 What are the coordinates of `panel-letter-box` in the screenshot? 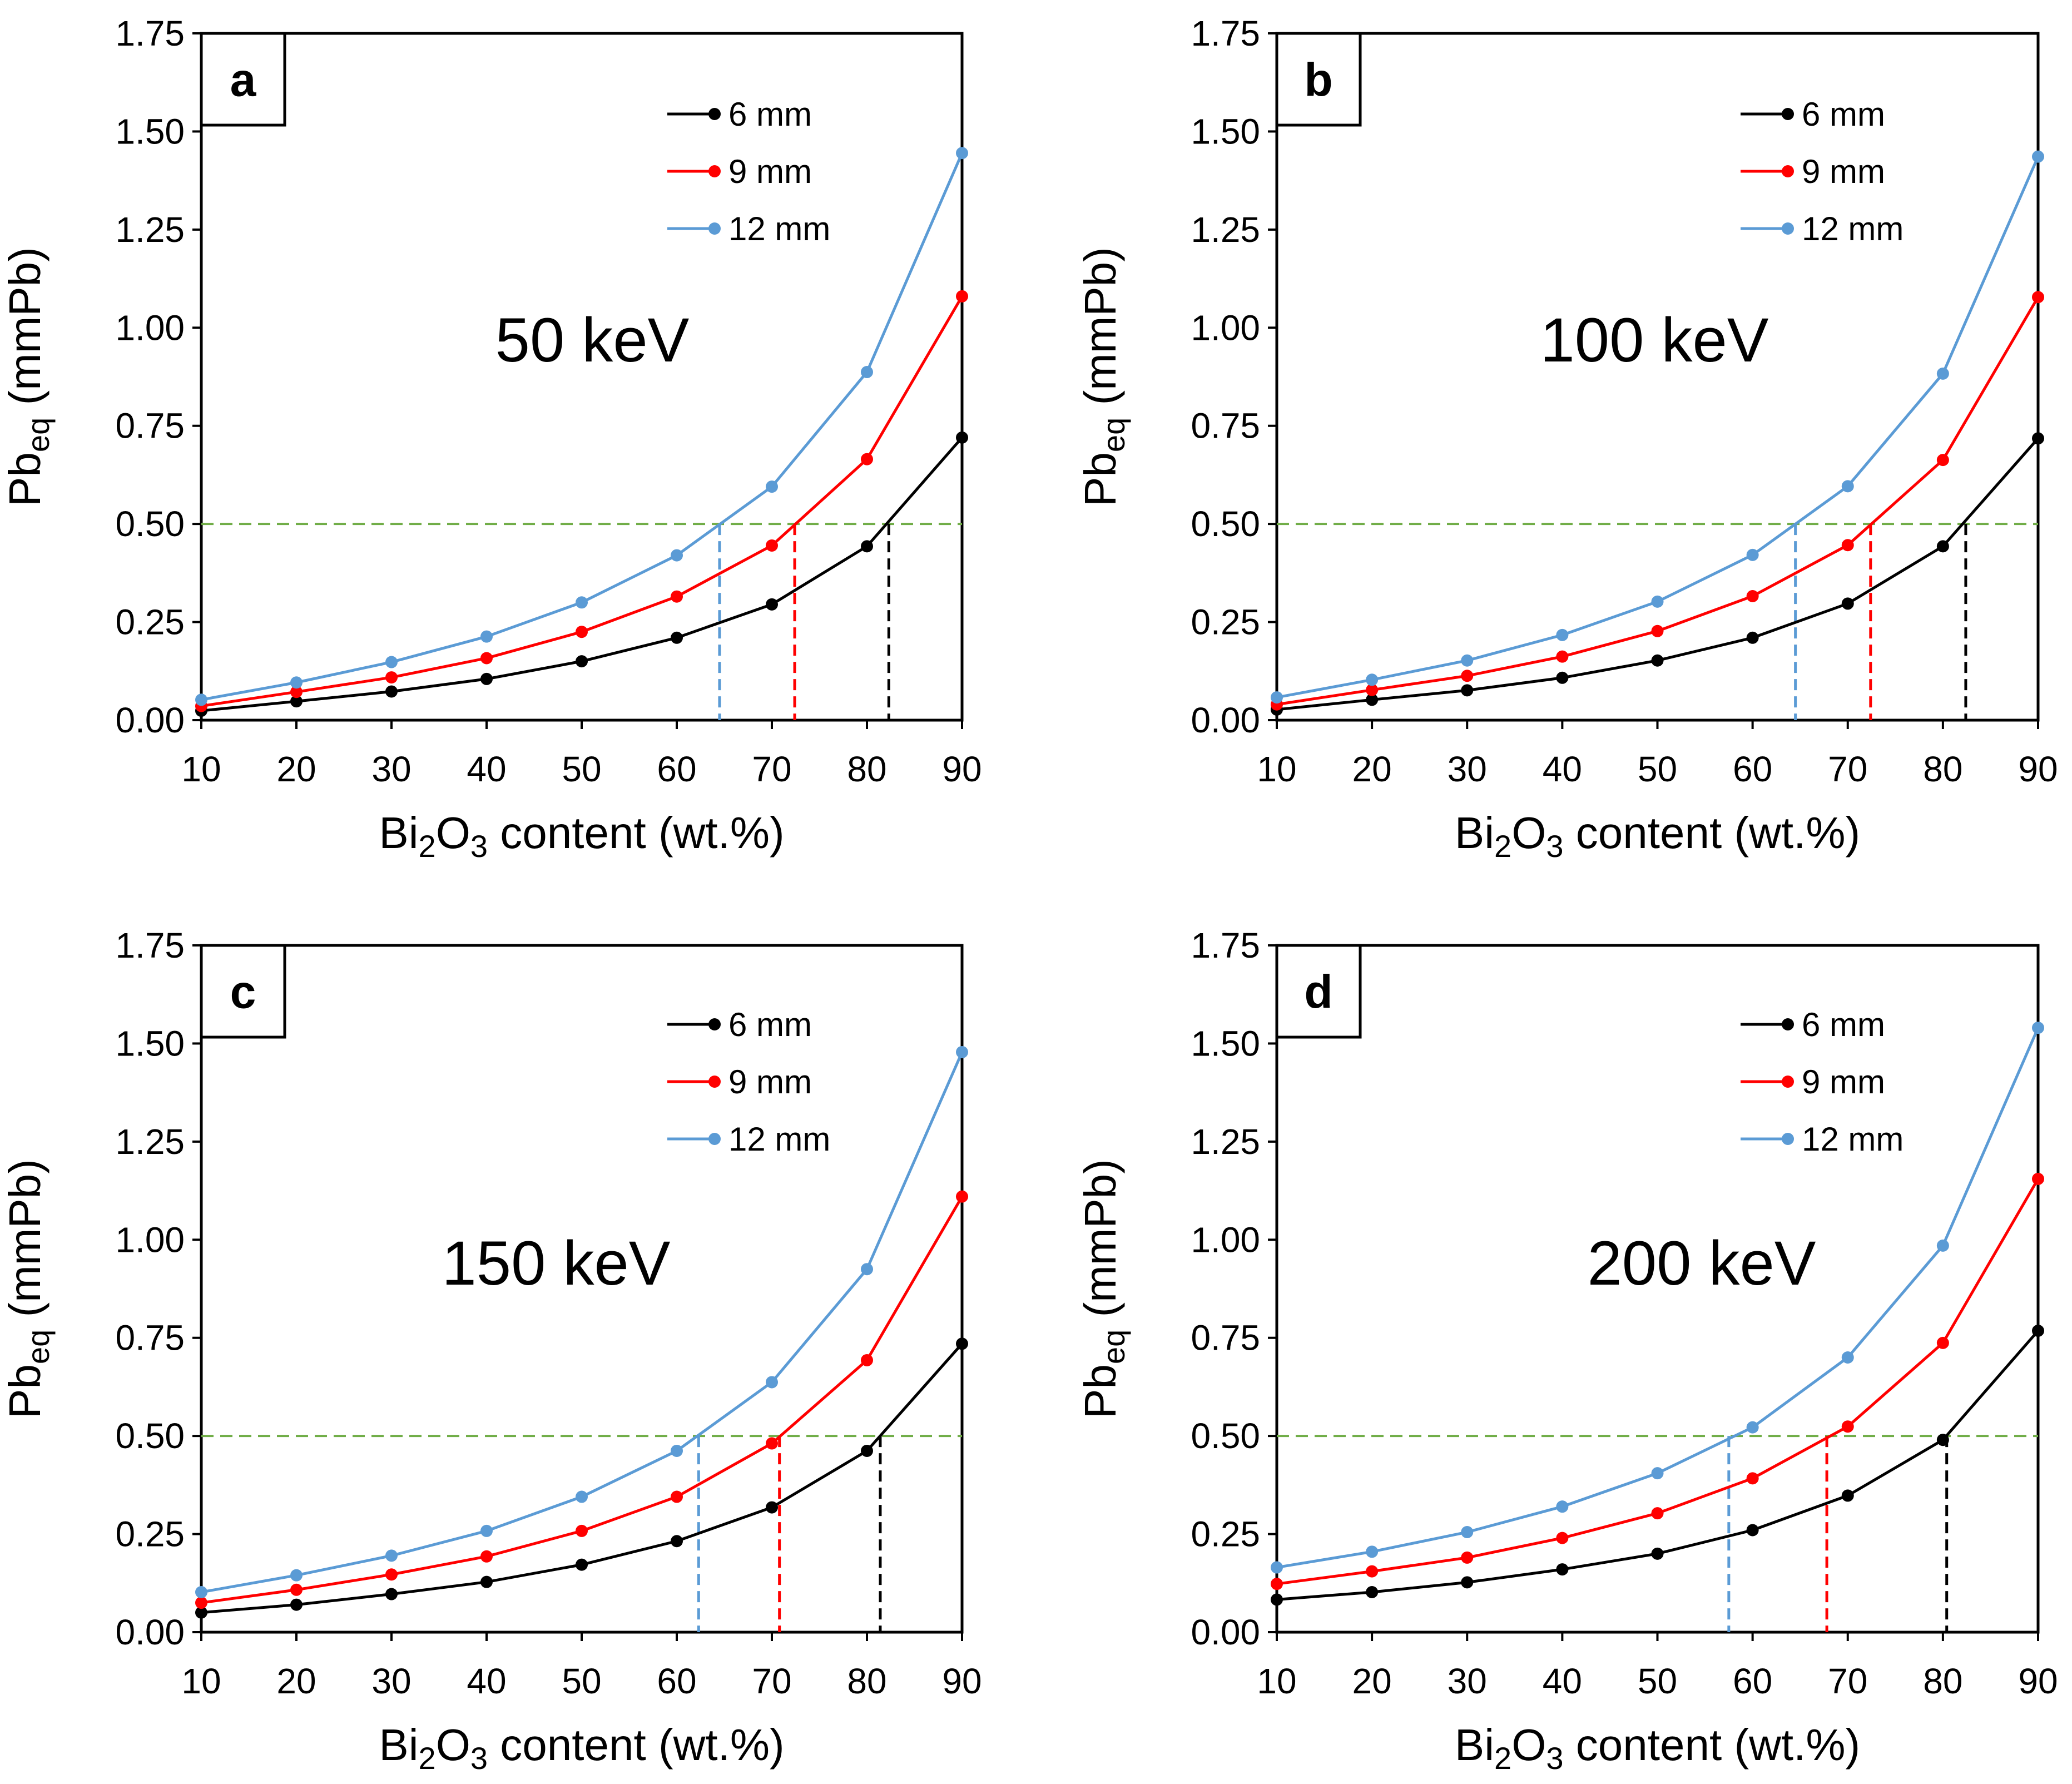 It's located at (243, 992).